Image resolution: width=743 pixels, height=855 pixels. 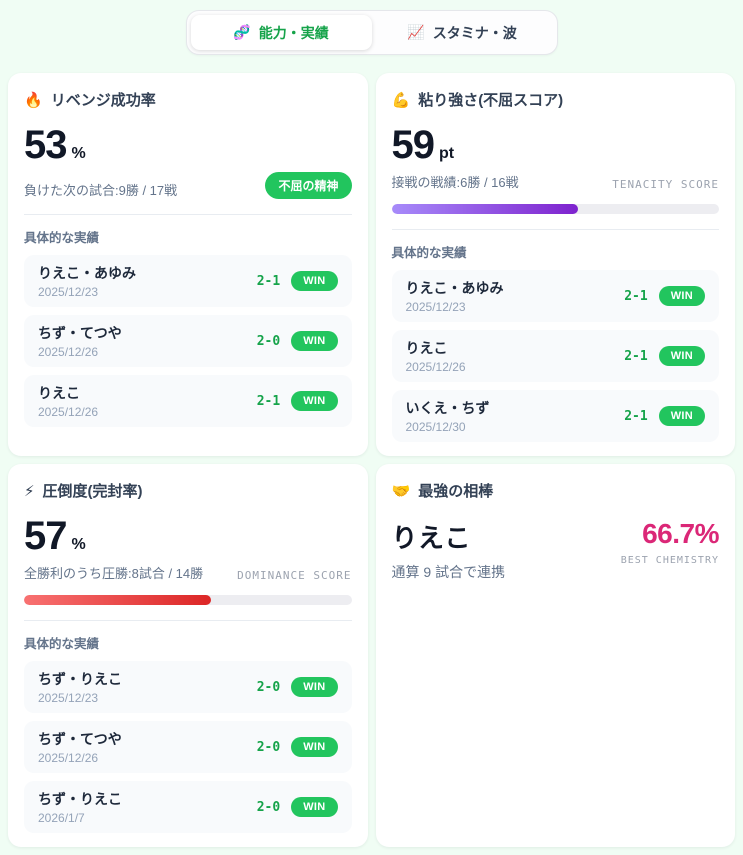 I want to click on tab-ability-results: 🧬 能力・実績, so click(x=281, y=32).